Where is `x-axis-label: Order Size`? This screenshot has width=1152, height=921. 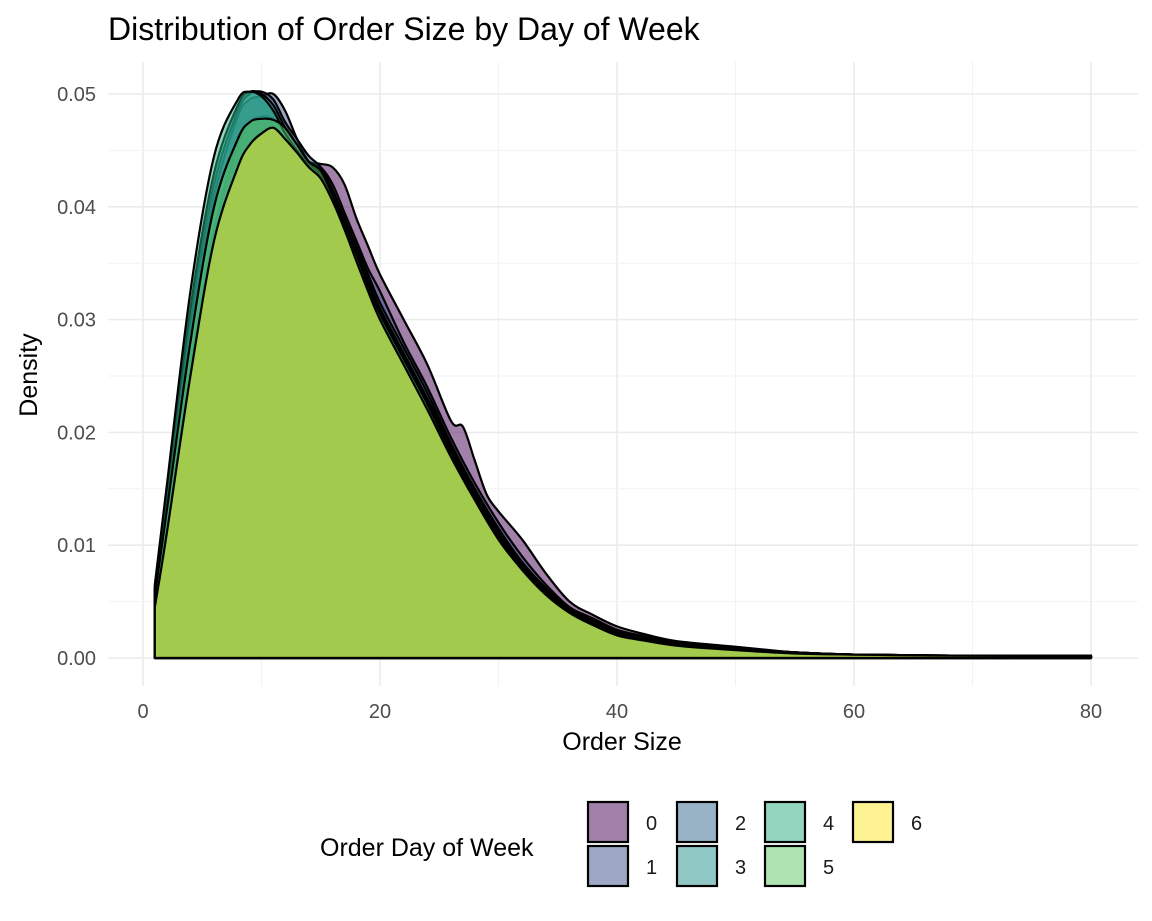
x-axis-label: Order Size is located at coordinates (621, 742).